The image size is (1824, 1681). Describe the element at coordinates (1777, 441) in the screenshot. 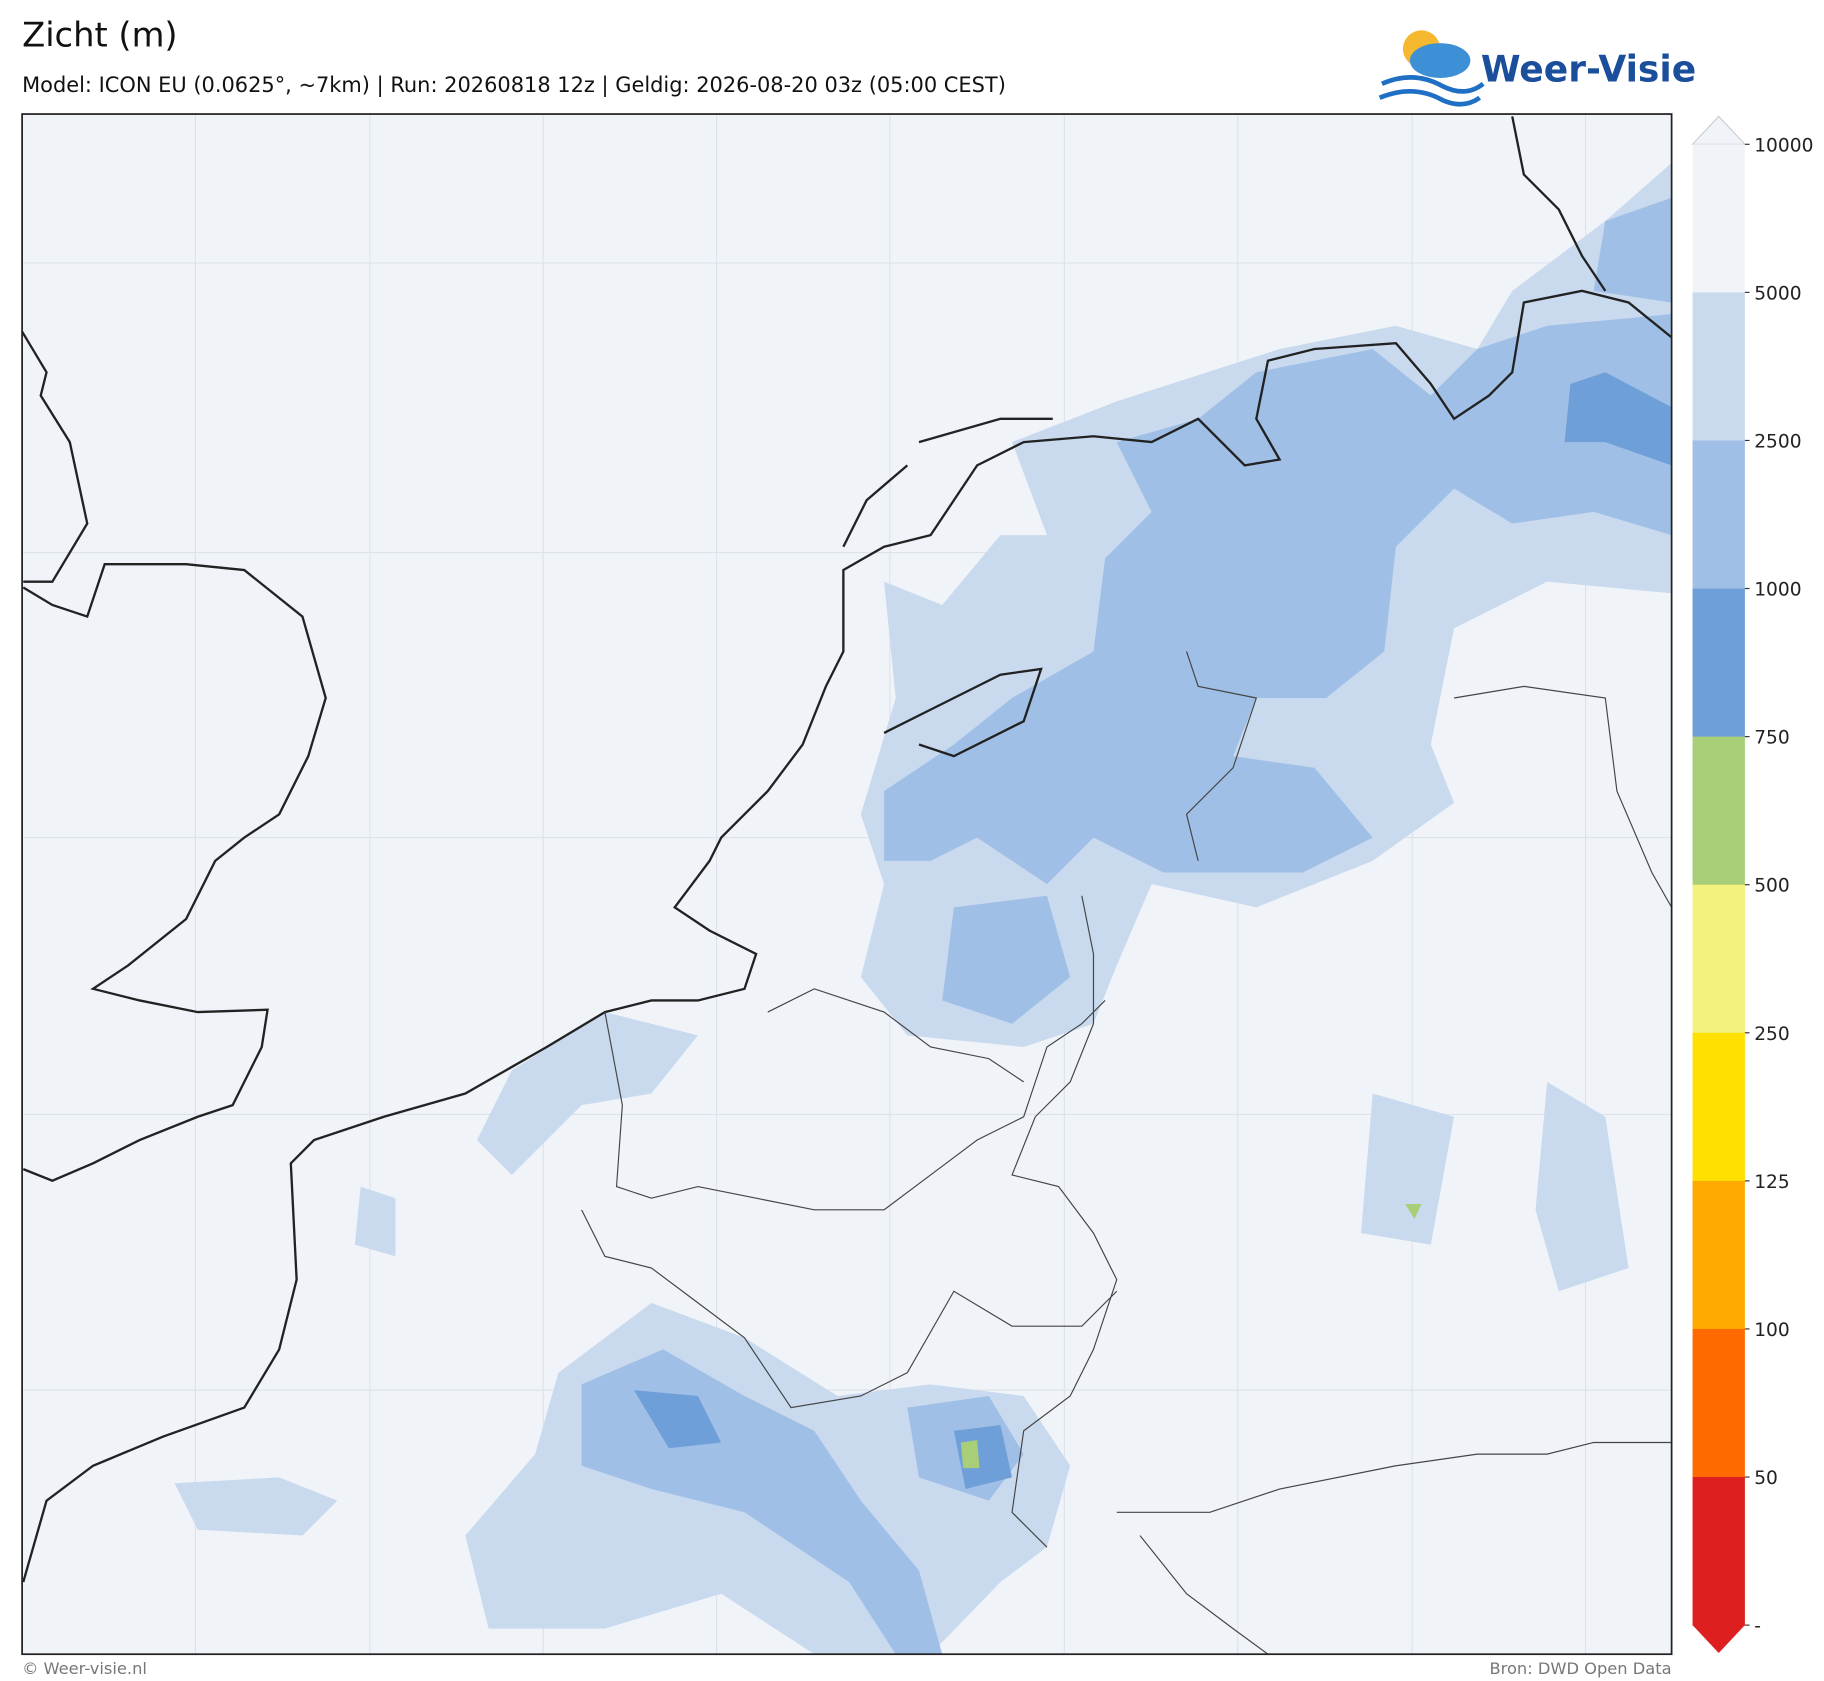

I see `colorbar-label: 2500` at that location.